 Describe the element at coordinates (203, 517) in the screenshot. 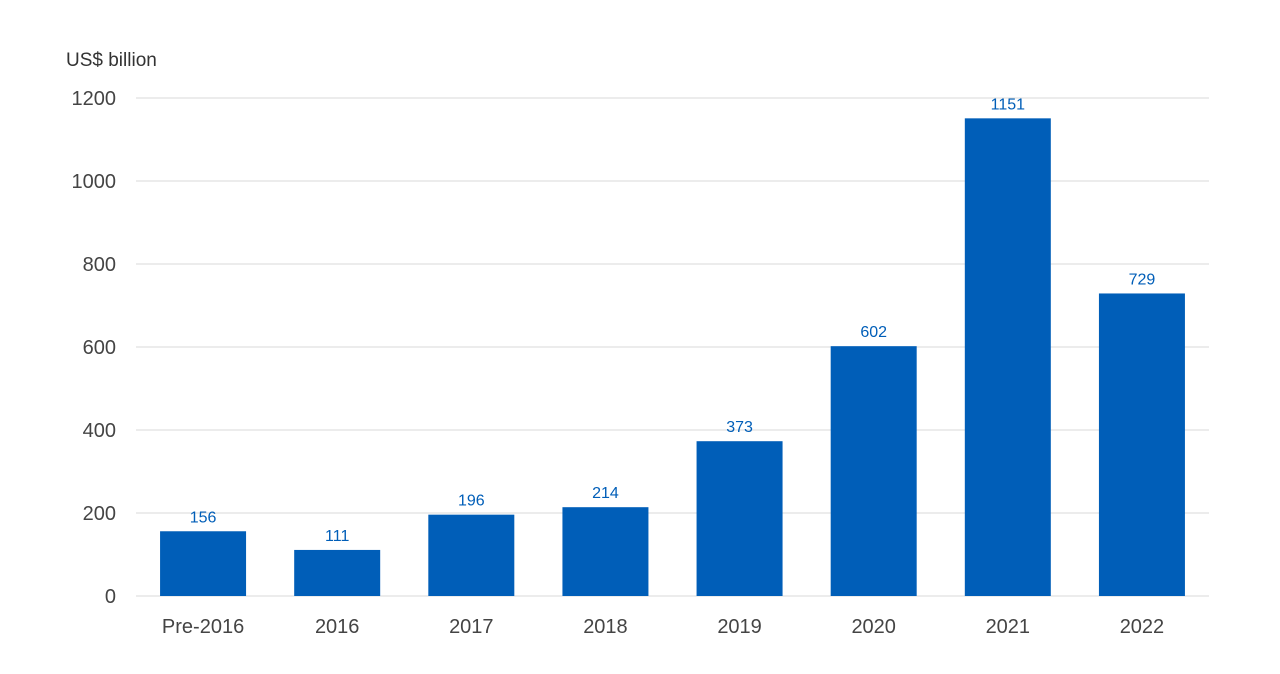

I see `data-label: 156` at that location.